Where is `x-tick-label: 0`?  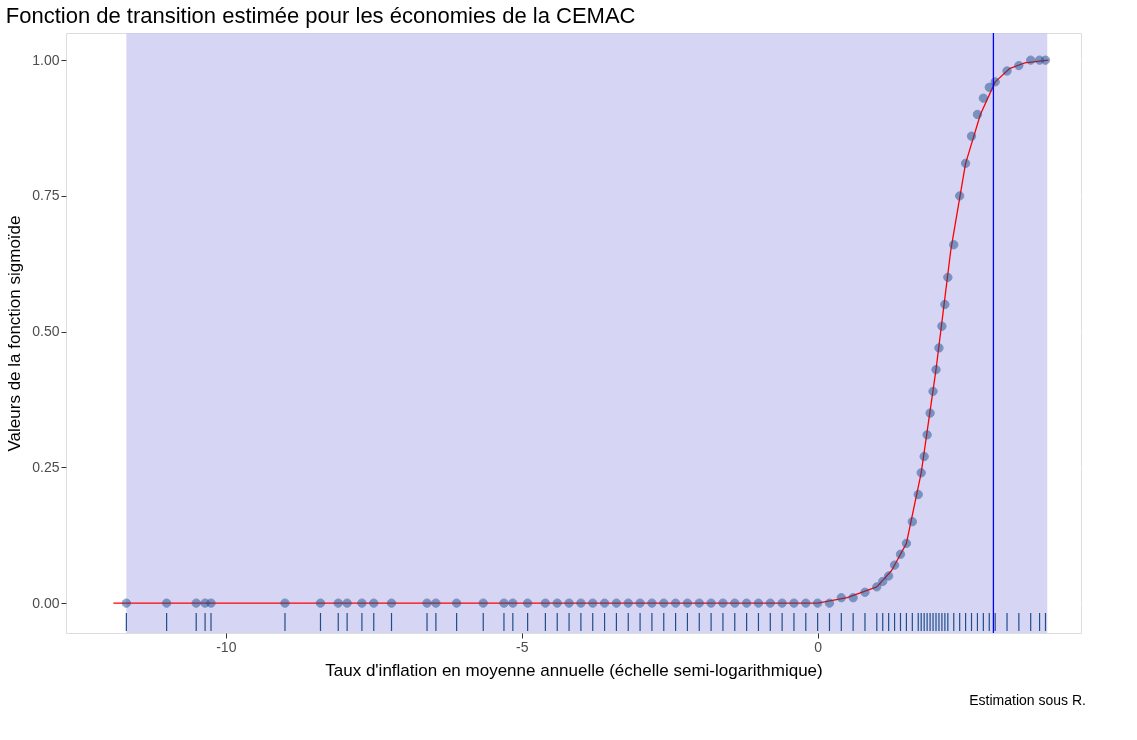
x-tick-label: 0 is located at coordinates (818, 646).